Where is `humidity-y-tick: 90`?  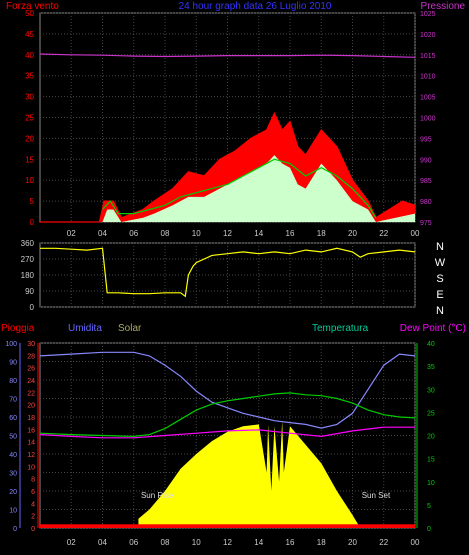 humidity-y-tick: 90 is located at coordinates (13, 363).